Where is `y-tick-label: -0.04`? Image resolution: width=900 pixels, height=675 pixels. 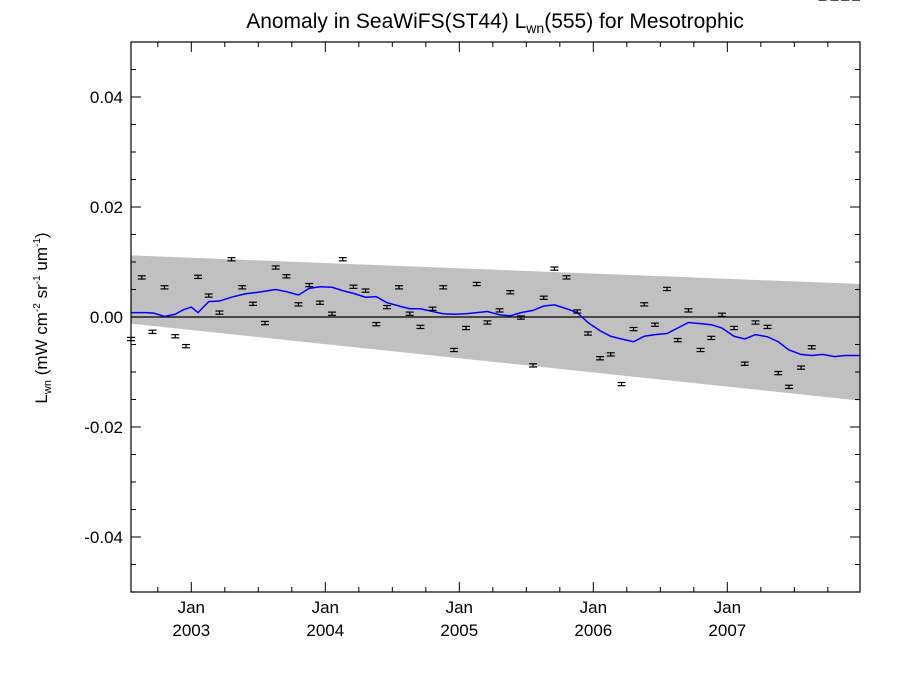 y-tick-label: -0.04 is located at coordinates (103, 537).